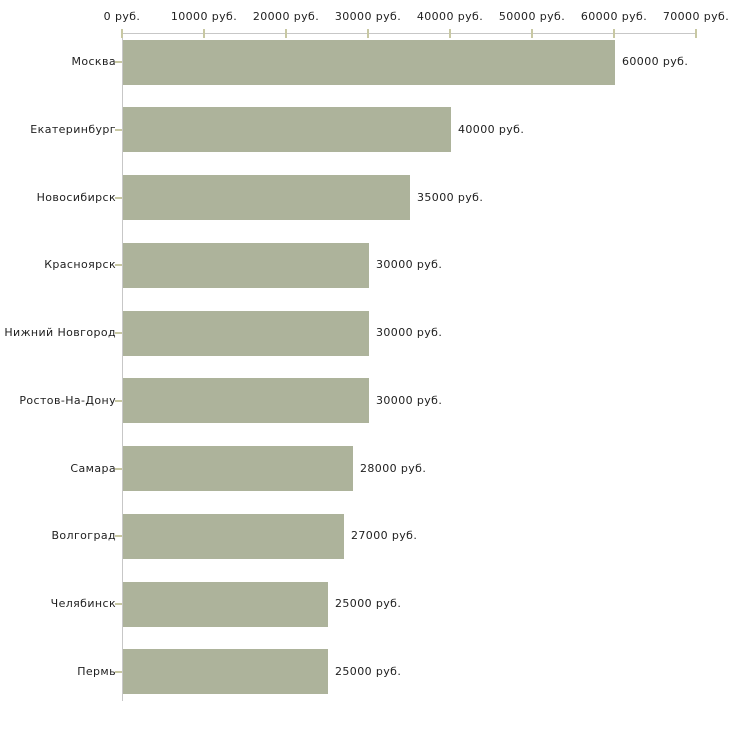 Image resolution: width=730 pixels, height=730 pixels. Describe the element at coordinates (696, 16) in the screenshot. I see `x-axis-tick-label: 70000 руб.` at that location.